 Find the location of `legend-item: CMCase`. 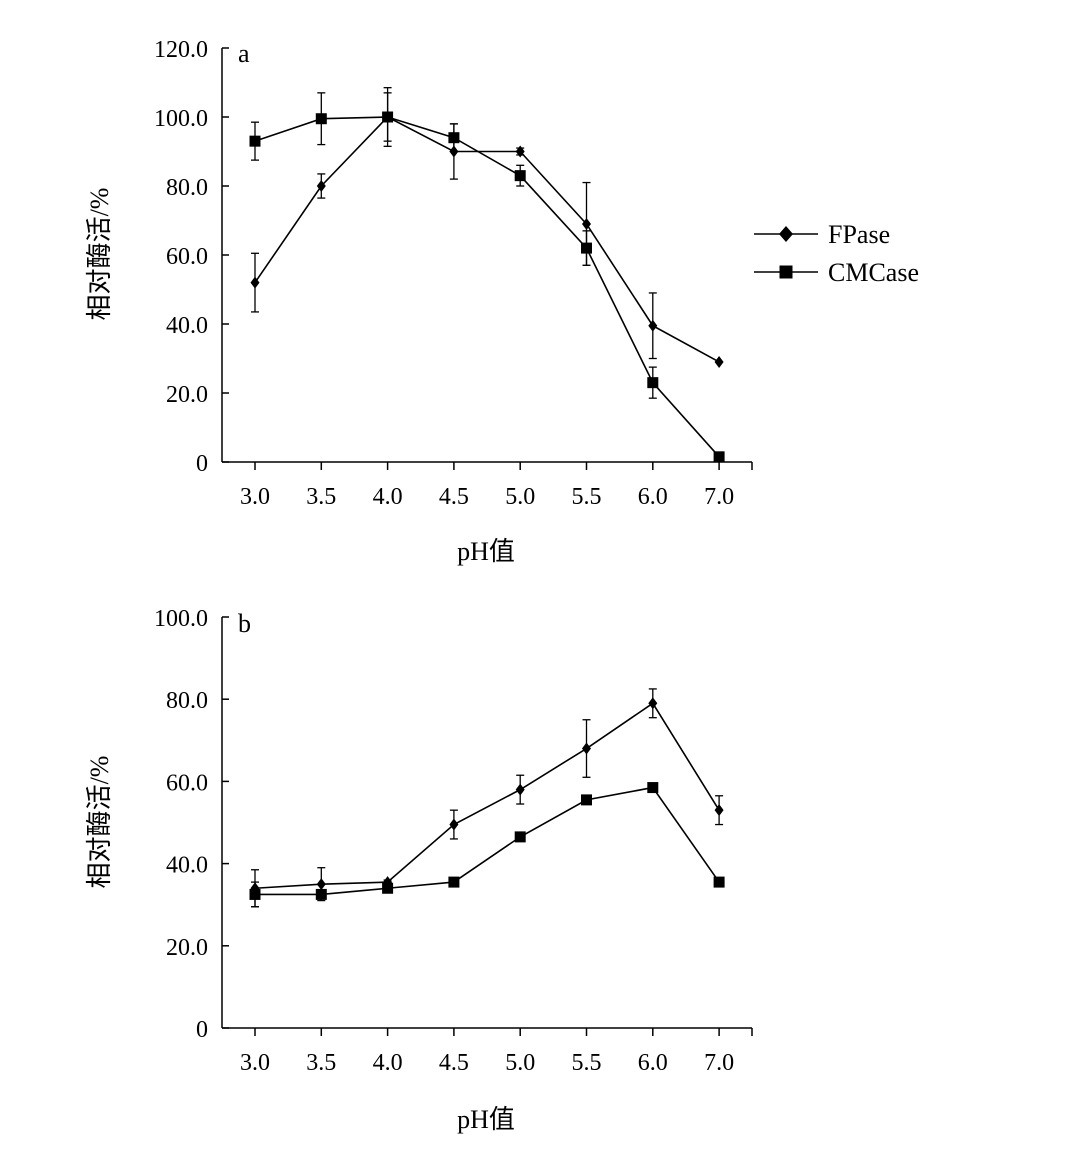

legend-item: CMCase is located at coordinates (836, 272).